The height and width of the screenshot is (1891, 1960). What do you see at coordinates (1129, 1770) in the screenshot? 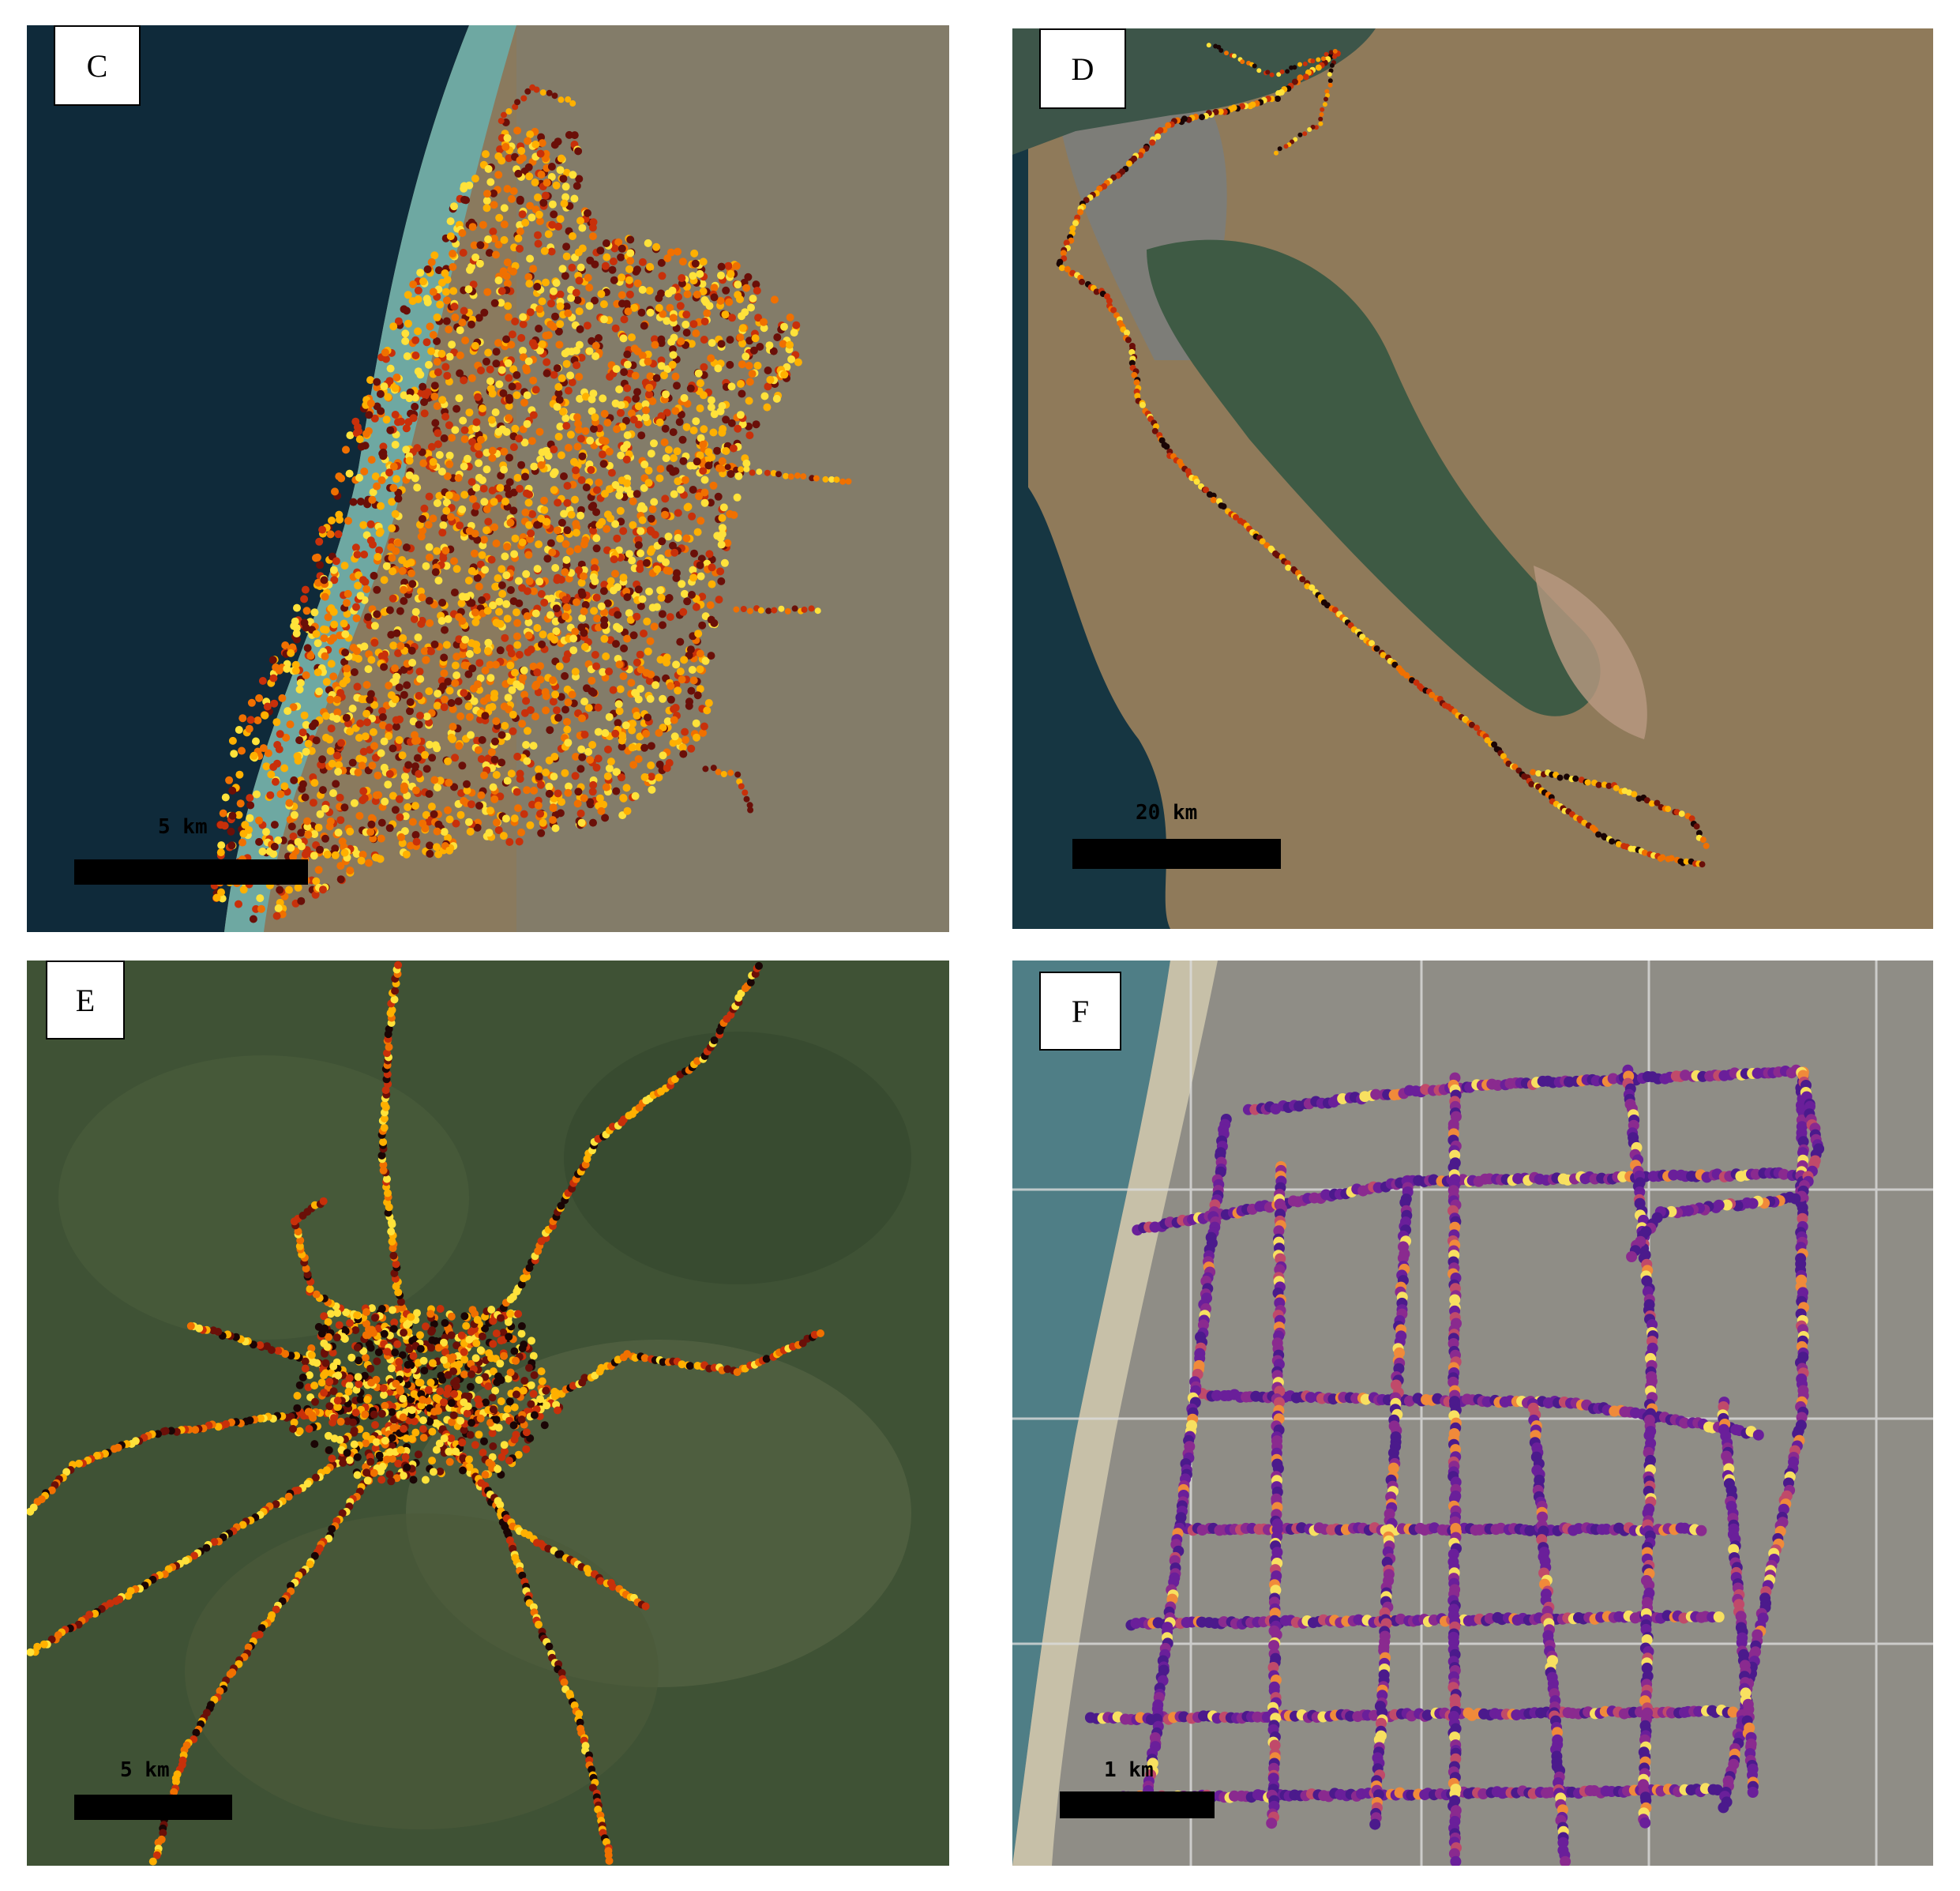
I see `scale-label-f: 1 km` at bounding box center [1129, 1770].